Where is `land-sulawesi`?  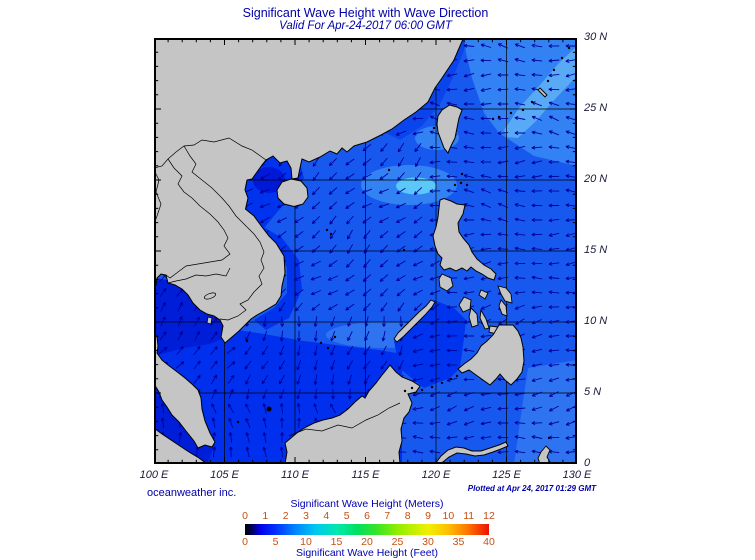 land-sulawesi is located at coordinates (471, 452).